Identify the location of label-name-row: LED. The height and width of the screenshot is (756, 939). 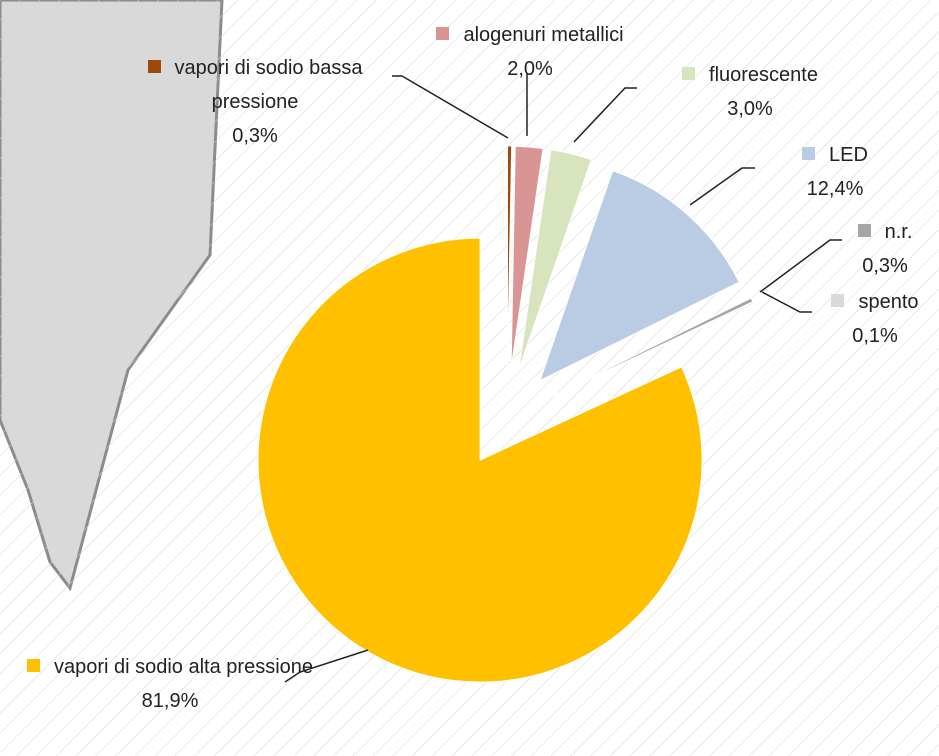
(835, 155).